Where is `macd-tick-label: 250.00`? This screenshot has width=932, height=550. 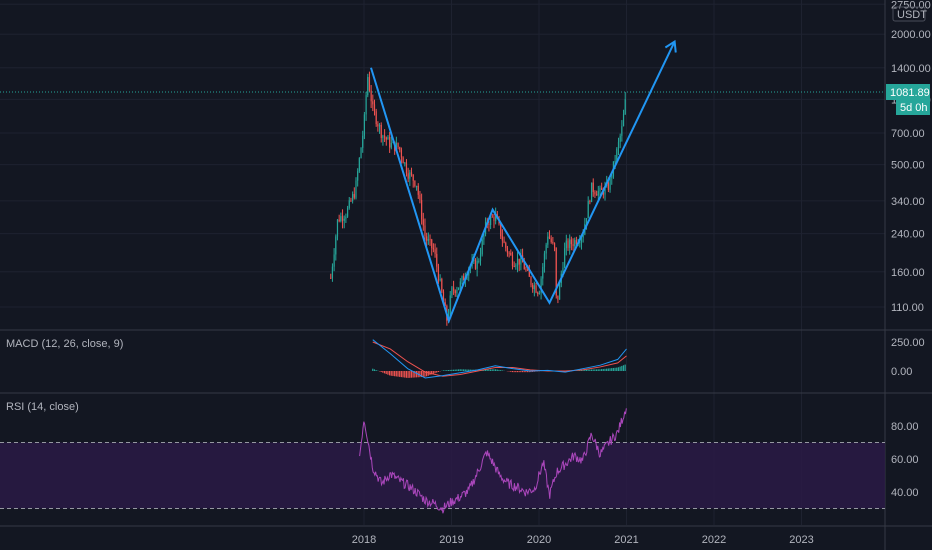
macd-tick-label: 250.00 is located at coordinates (908, 343).